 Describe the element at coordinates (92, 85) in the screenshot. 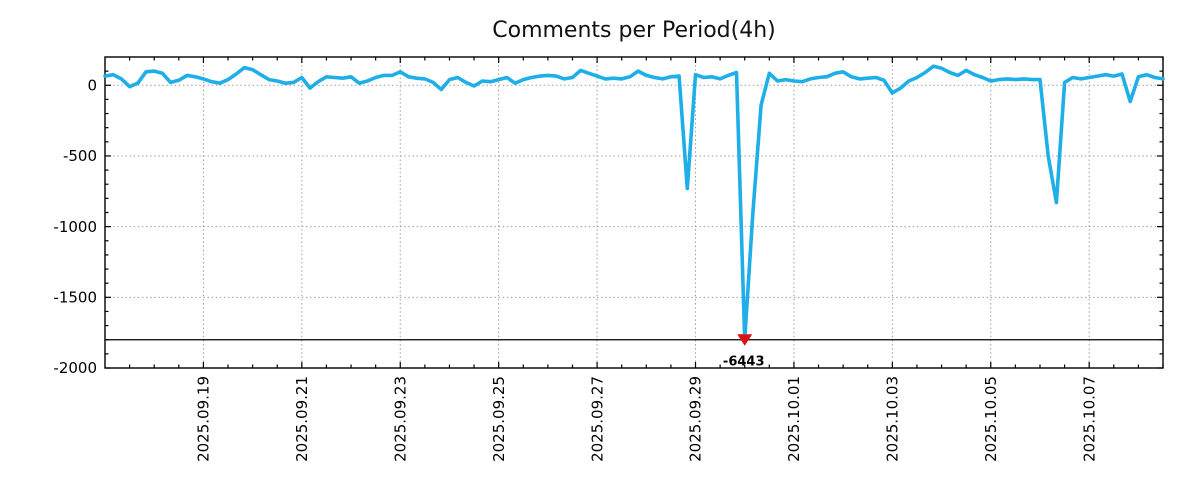

I see `y-tick-label: 0` at that location.